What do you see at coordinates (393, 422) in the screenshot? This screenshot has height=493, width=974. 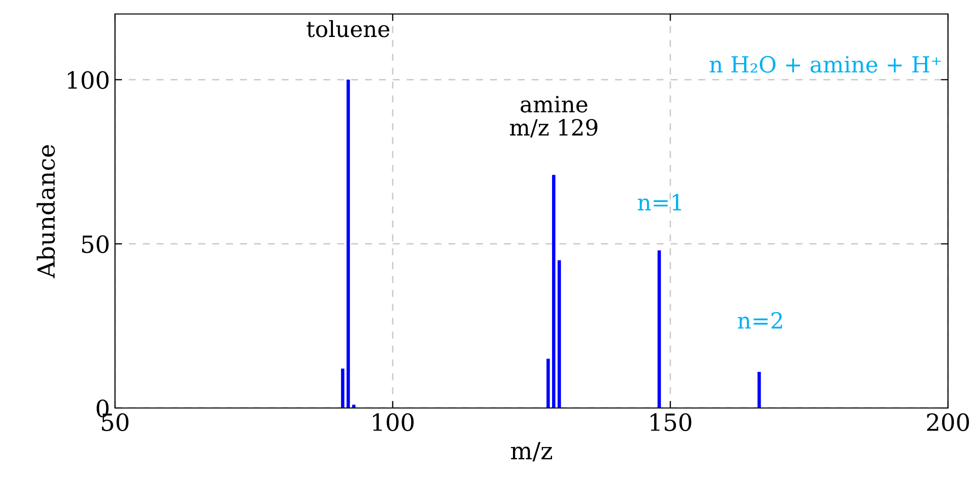 I see `x-tick-label: 100` at bounding box center [393, 422].